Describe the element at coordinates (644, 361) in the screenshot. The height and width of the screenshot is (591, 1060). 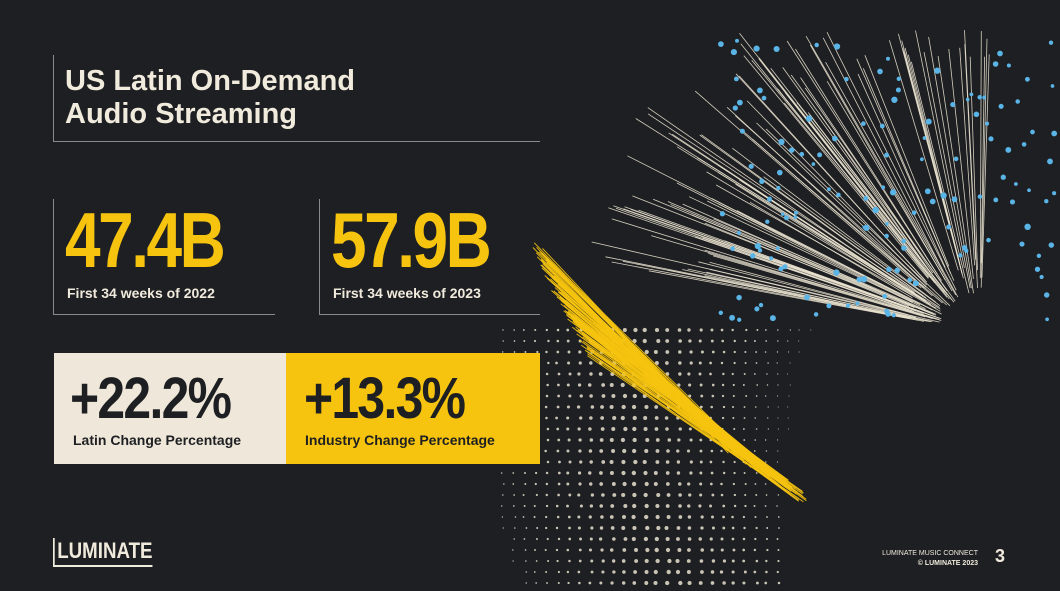
I see `yellow-line` at that location.